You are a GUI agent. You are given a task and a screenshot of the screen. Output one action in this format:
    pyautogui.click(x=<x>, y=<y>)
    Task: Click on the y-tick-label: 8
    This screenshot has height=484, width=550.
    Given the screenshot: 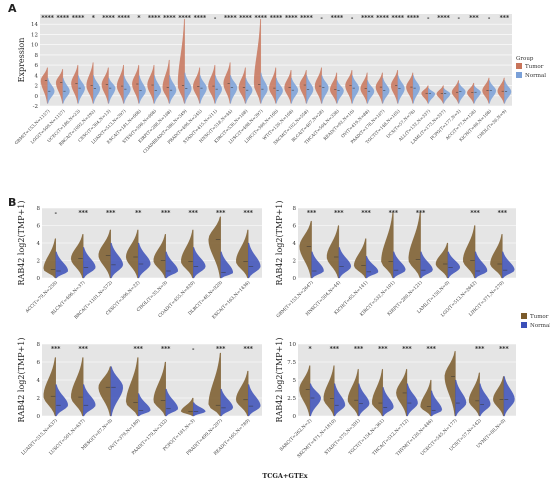 What is the action you would take?
    pyautogui.click(x=39, y=209)
    